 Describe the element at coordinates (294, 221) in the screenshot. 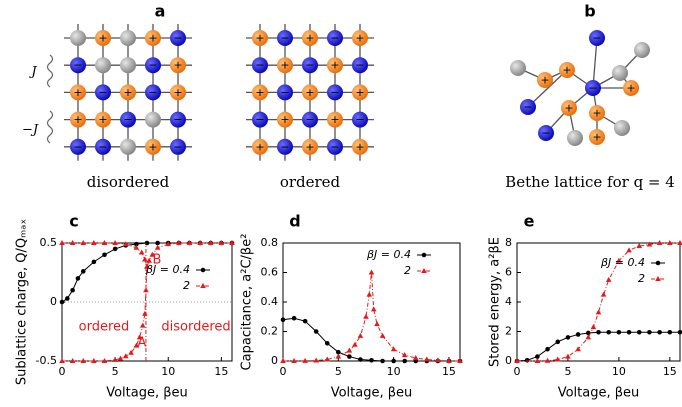

I see `panel-label: d` at that location.